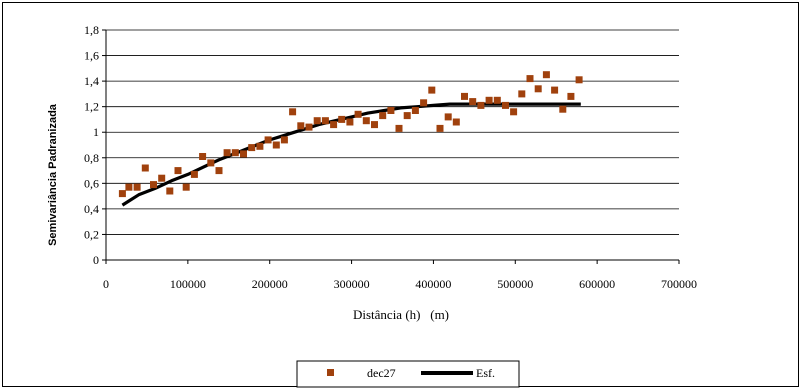  I want to click on legend: dec27 Esf., so click(408, 374).